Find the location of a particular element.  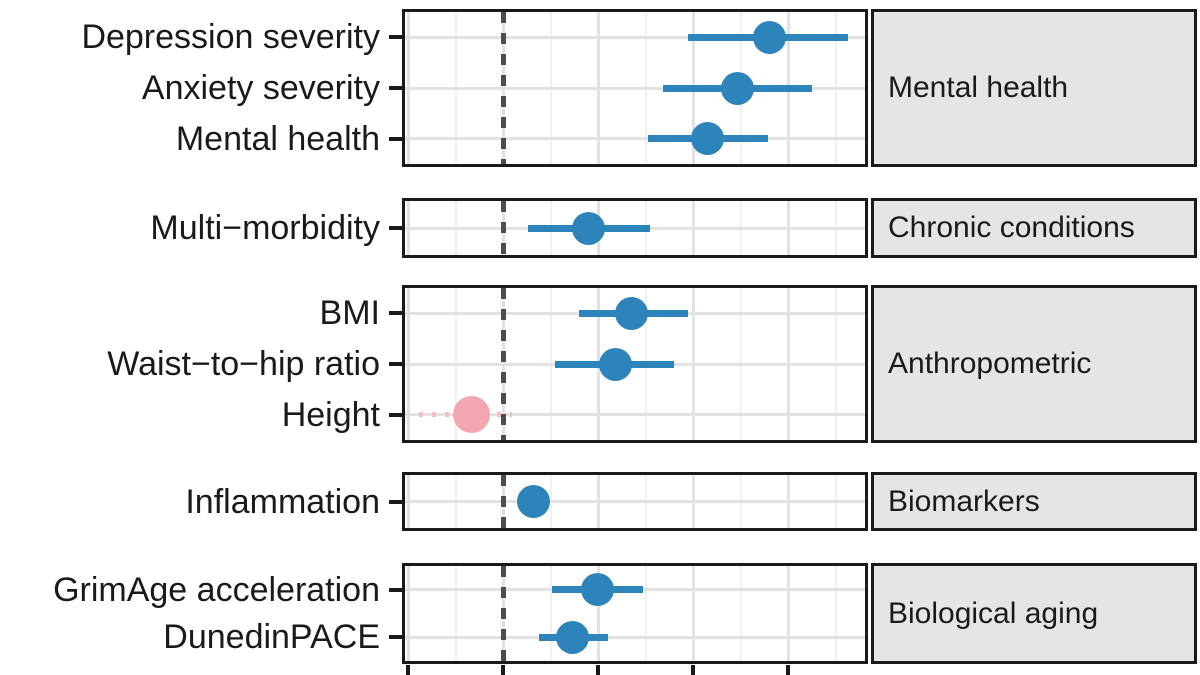

facet-label: Anthropometric is located at coordinates (990, 363).